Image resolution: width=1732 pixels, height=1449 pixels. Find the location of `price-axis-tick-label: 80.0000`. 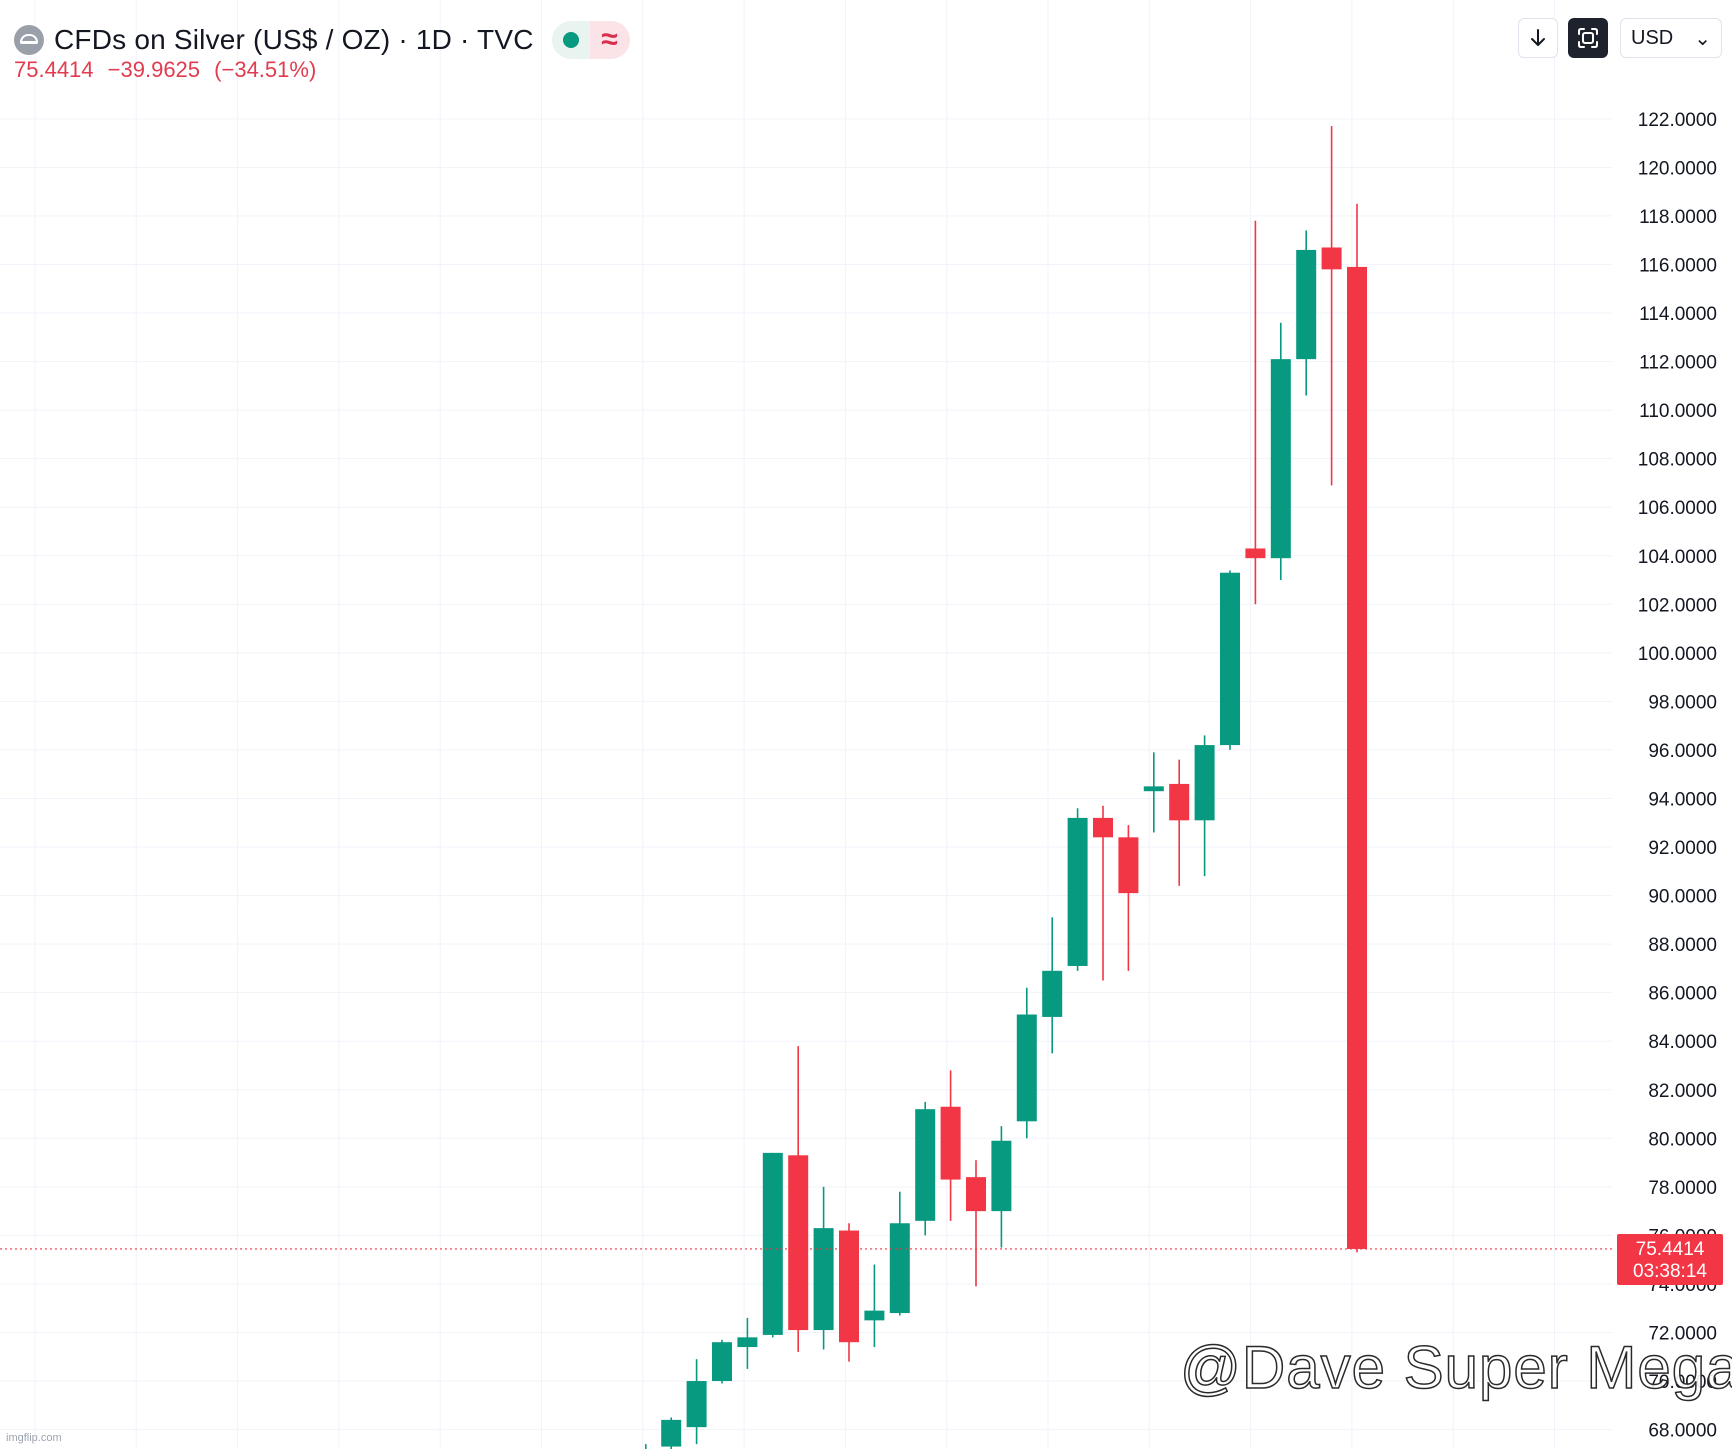

price-axis-tick-label: 80.0000 is located at coordinates (1682, 1139).